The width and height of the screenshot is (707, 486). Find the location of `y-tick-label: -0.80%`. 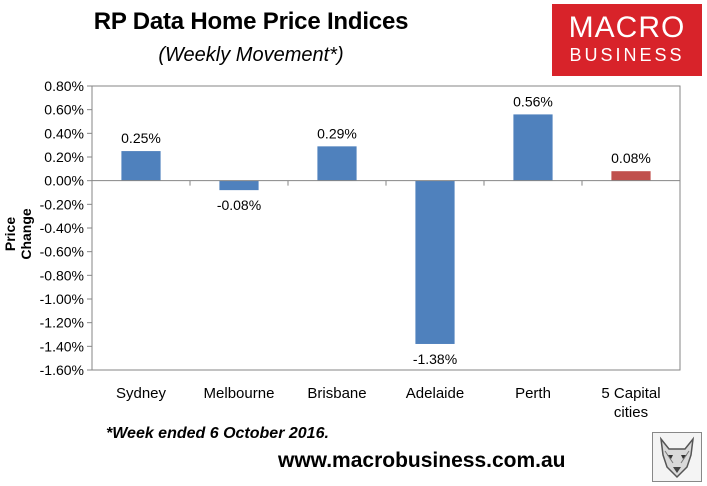

y-tick-label: -0.80% is located at coordinates (62, 275).